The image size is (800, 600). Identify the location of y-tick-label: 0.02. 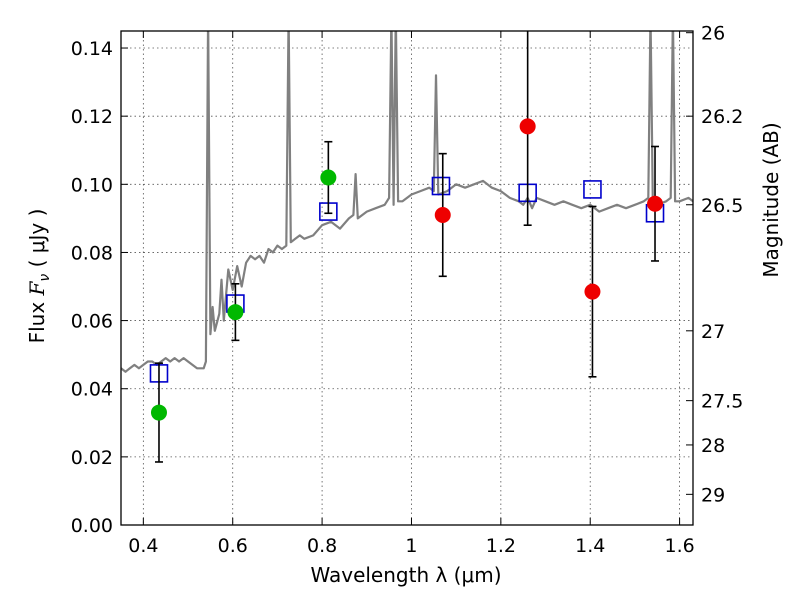
(92, 458).